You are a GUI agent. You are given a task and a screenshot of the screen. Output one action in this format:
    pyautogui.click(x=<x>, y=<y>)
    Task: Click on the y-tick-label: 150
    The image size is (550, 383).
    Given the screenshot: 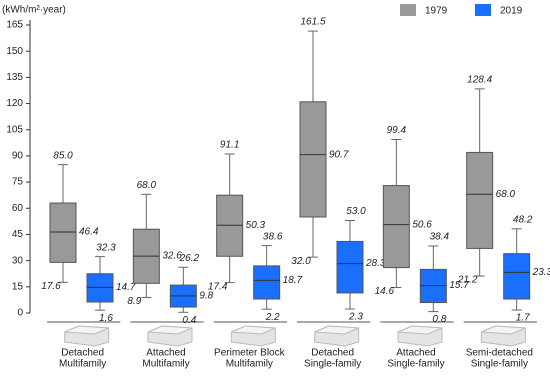 What is the action you would take?
    pyautogui.click(x=14, y=51)
    